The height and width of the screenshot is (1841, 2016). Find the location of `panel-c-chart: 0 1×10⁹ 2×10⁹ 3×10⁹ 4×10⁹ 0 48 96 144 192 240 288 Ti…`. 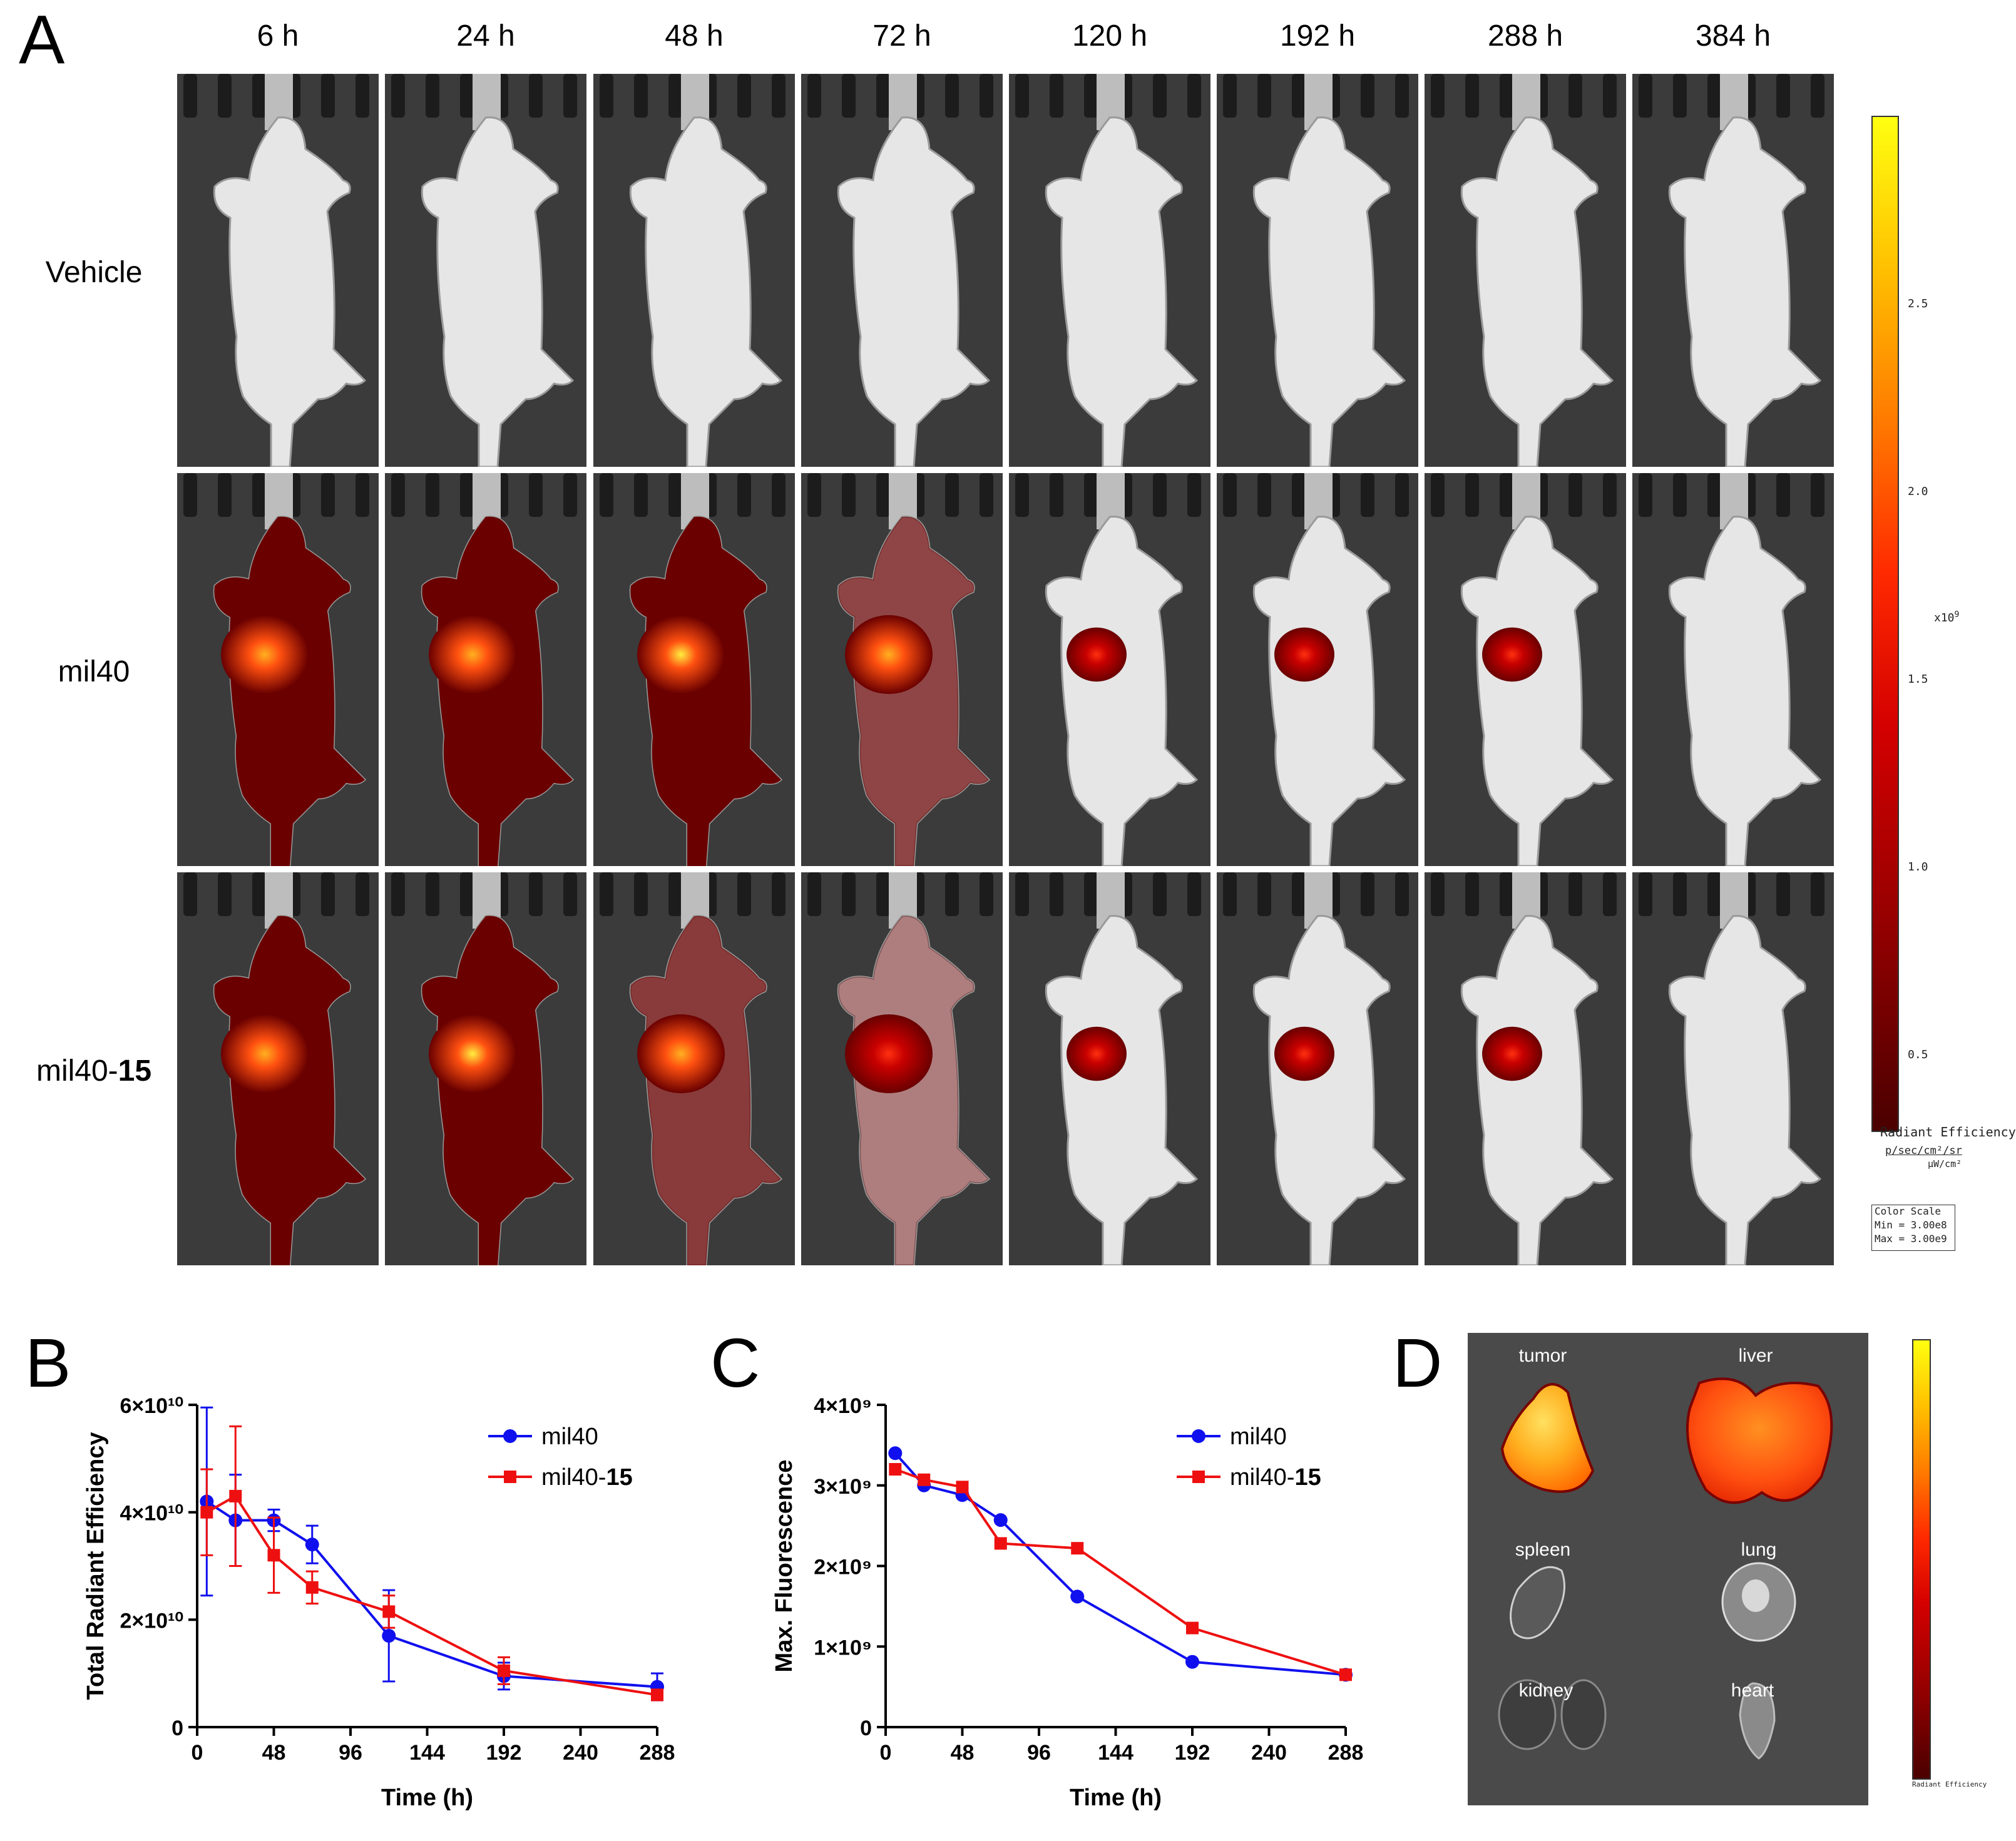

panel-c-chart: 0 1×10⁹ 2×10⁹ 3×10⁹ 4×10⁹ 0 48 96 144 192 240 288 Ti… is located at coordinates (1067, 1603).